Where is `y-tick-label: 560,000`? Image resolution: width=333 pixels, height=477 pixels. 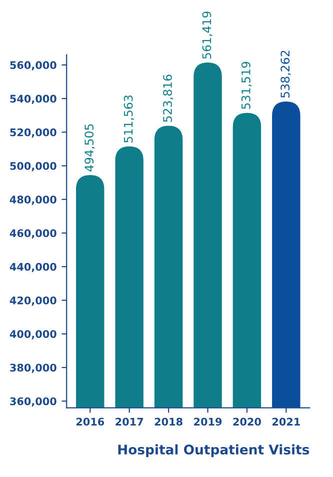
y-tick-label: 560,000 is located at coordinates (33, 65).